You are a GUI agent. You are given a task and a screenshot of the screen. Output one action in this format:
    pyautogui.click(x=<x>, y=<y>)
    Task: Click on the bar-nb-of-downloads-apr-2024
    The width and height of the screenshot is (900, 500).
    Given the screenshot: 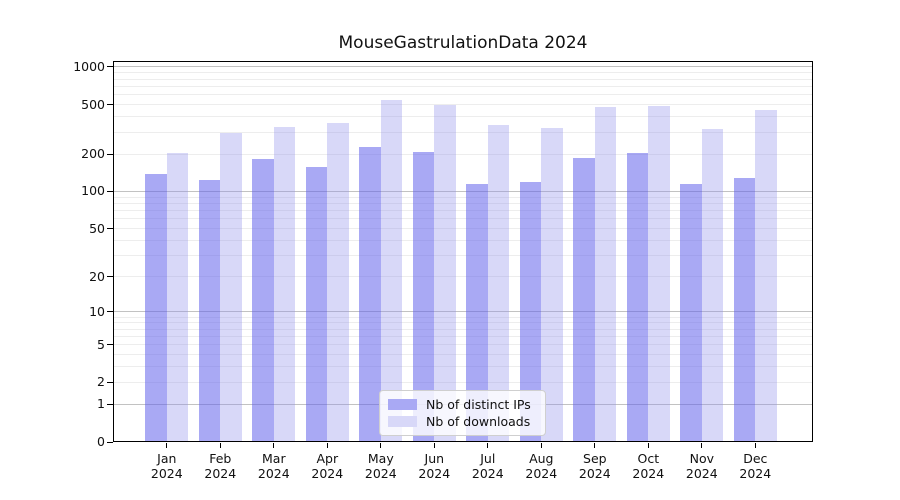 What is the action you would take?
    pyautogui.click(x=338, y=282)
    